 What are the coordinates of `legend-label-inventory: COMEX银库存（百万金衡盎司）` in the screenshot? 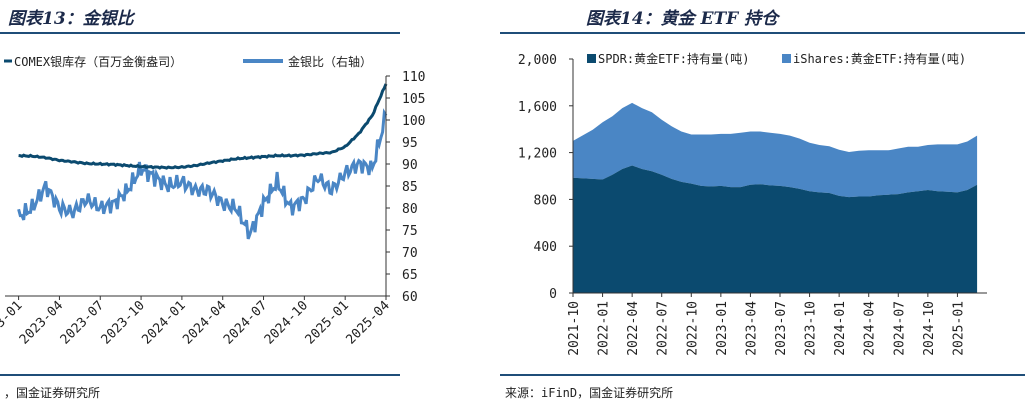 It's located at (98, 61).